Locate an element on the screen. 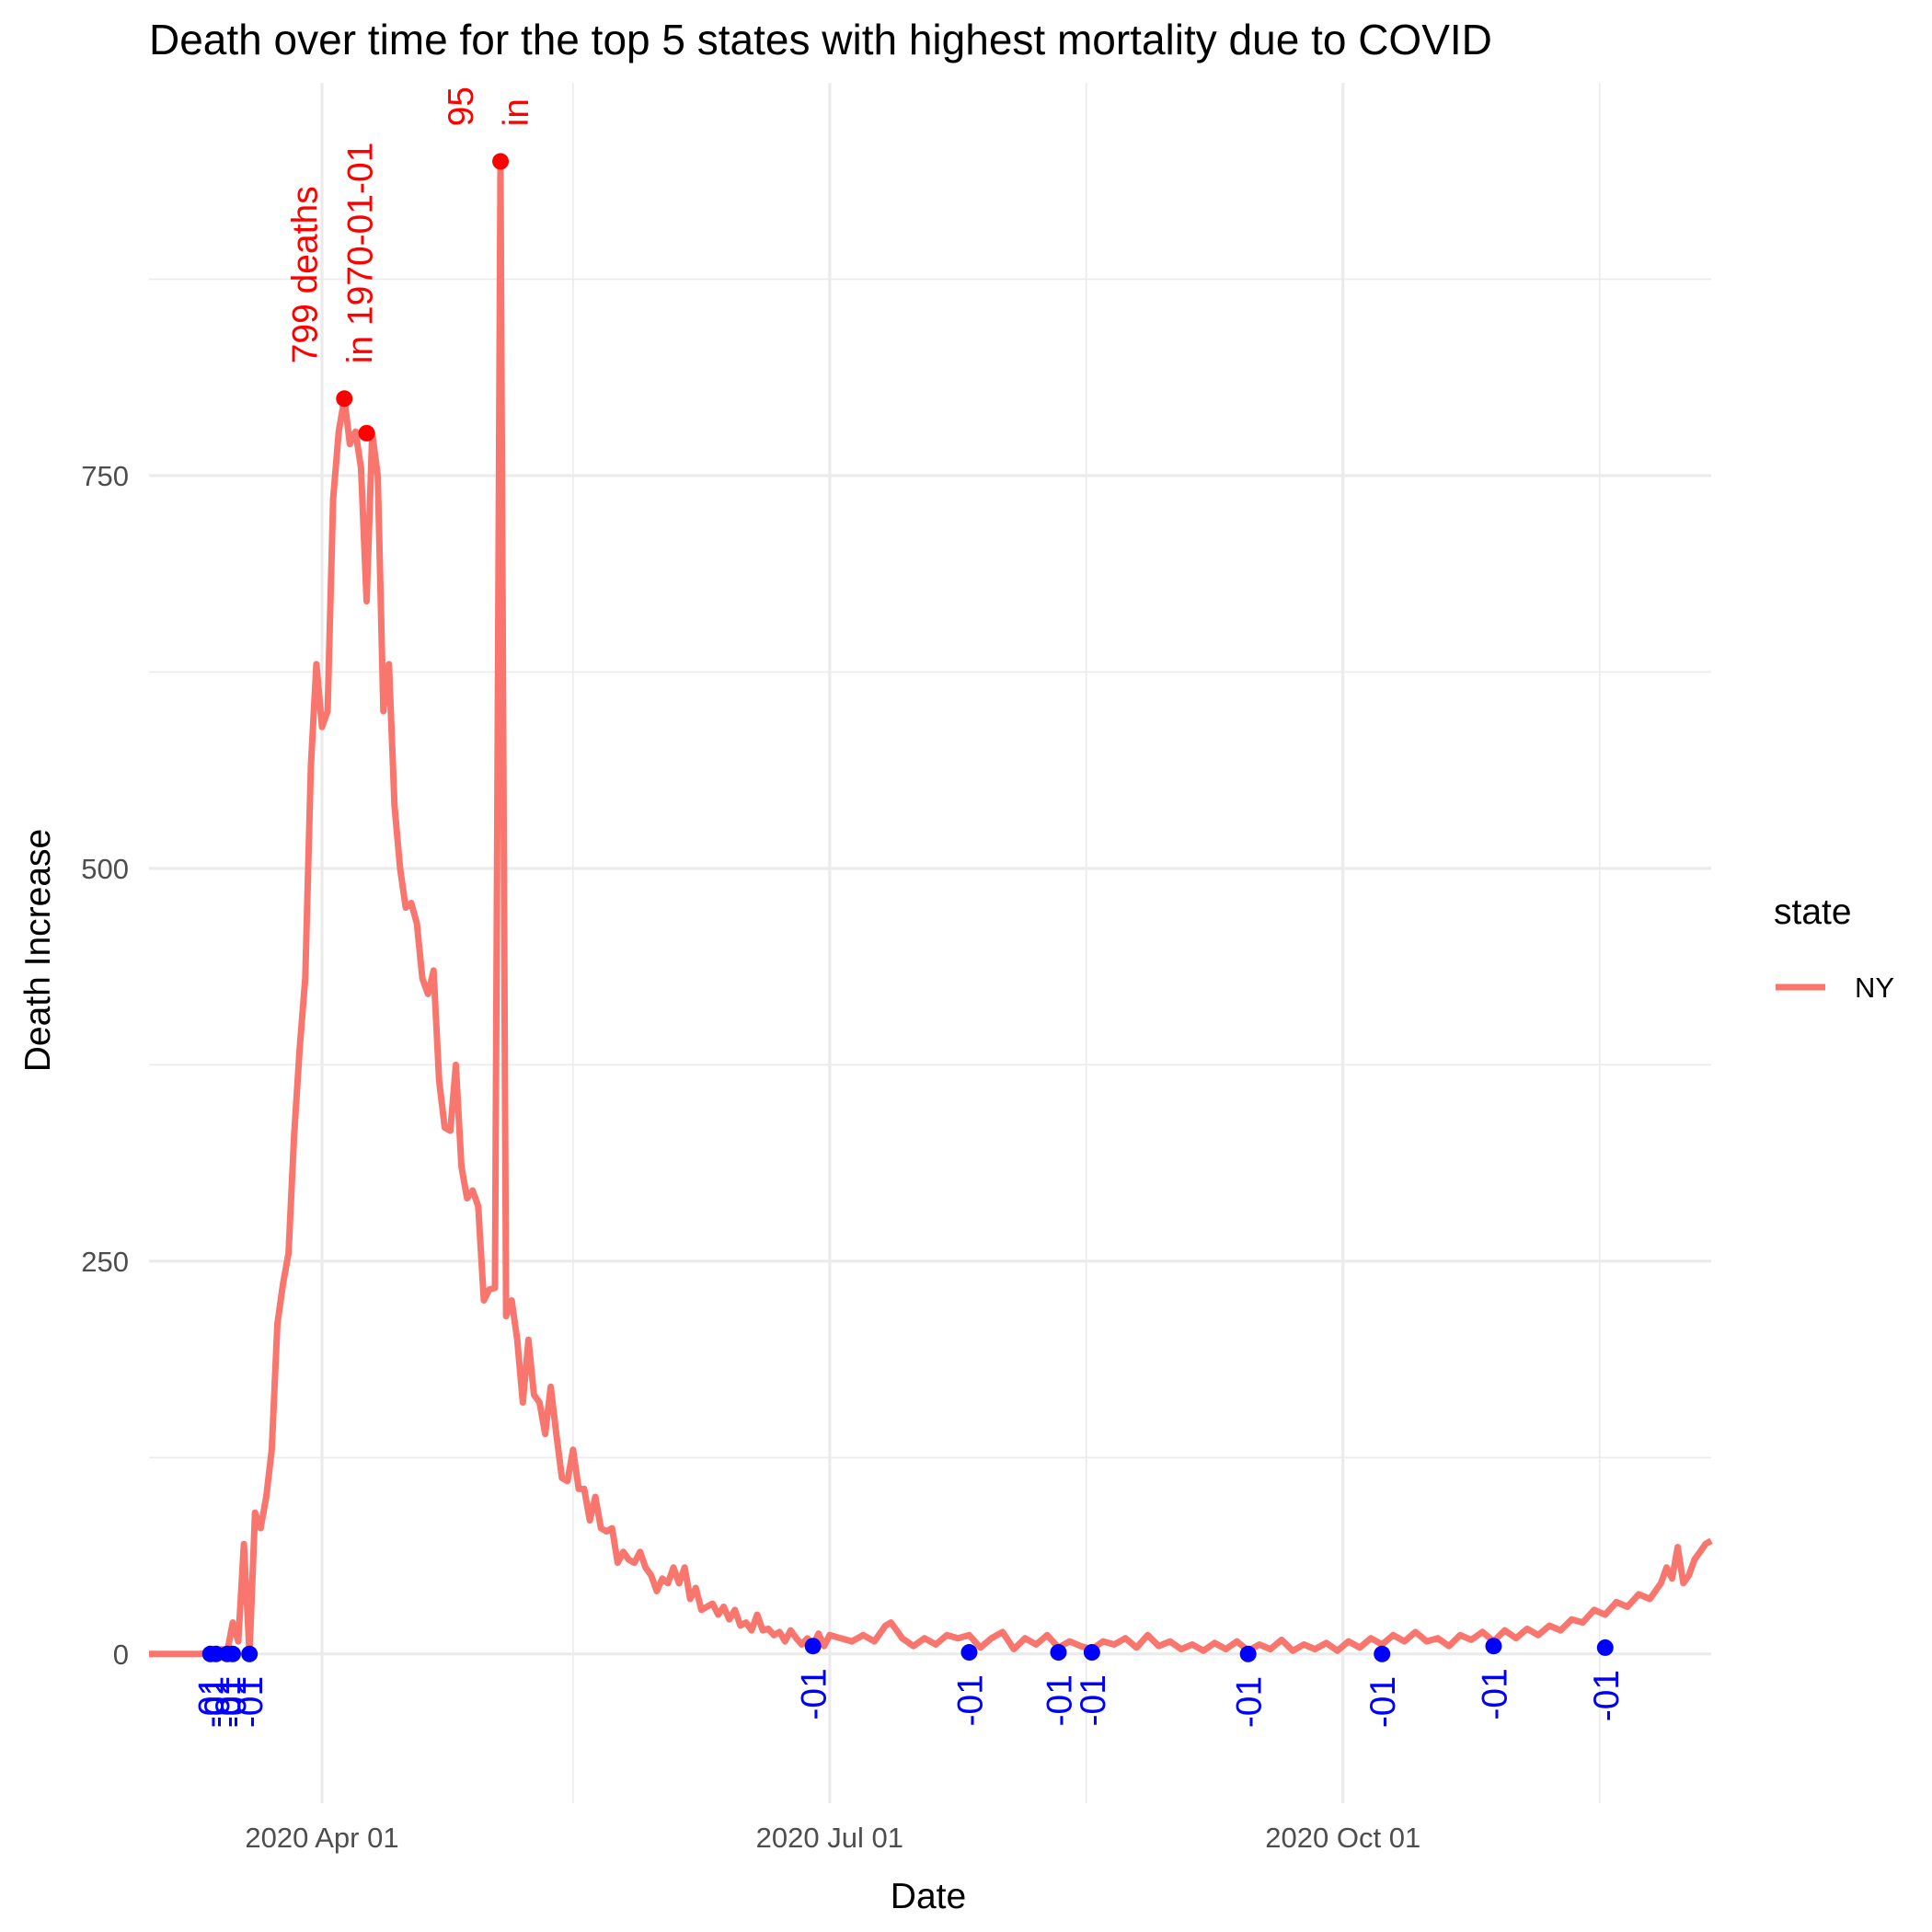  y-tick-label: 250 is located at coordinates (105, 1262).